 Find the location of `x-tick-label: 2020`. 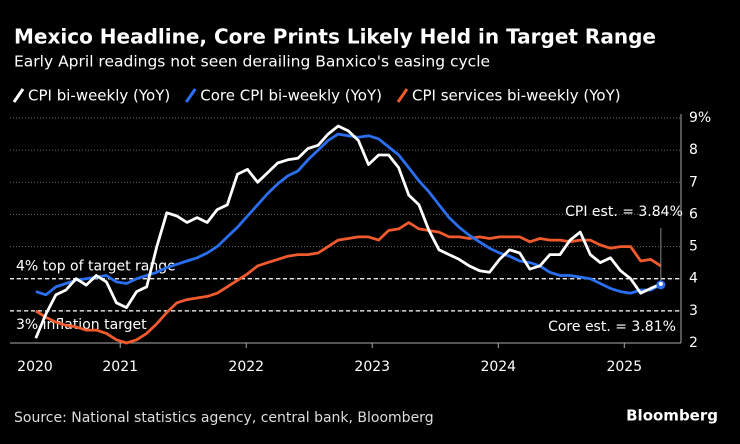

x-tick-label: 2020 is located at coordinates (35, 367).